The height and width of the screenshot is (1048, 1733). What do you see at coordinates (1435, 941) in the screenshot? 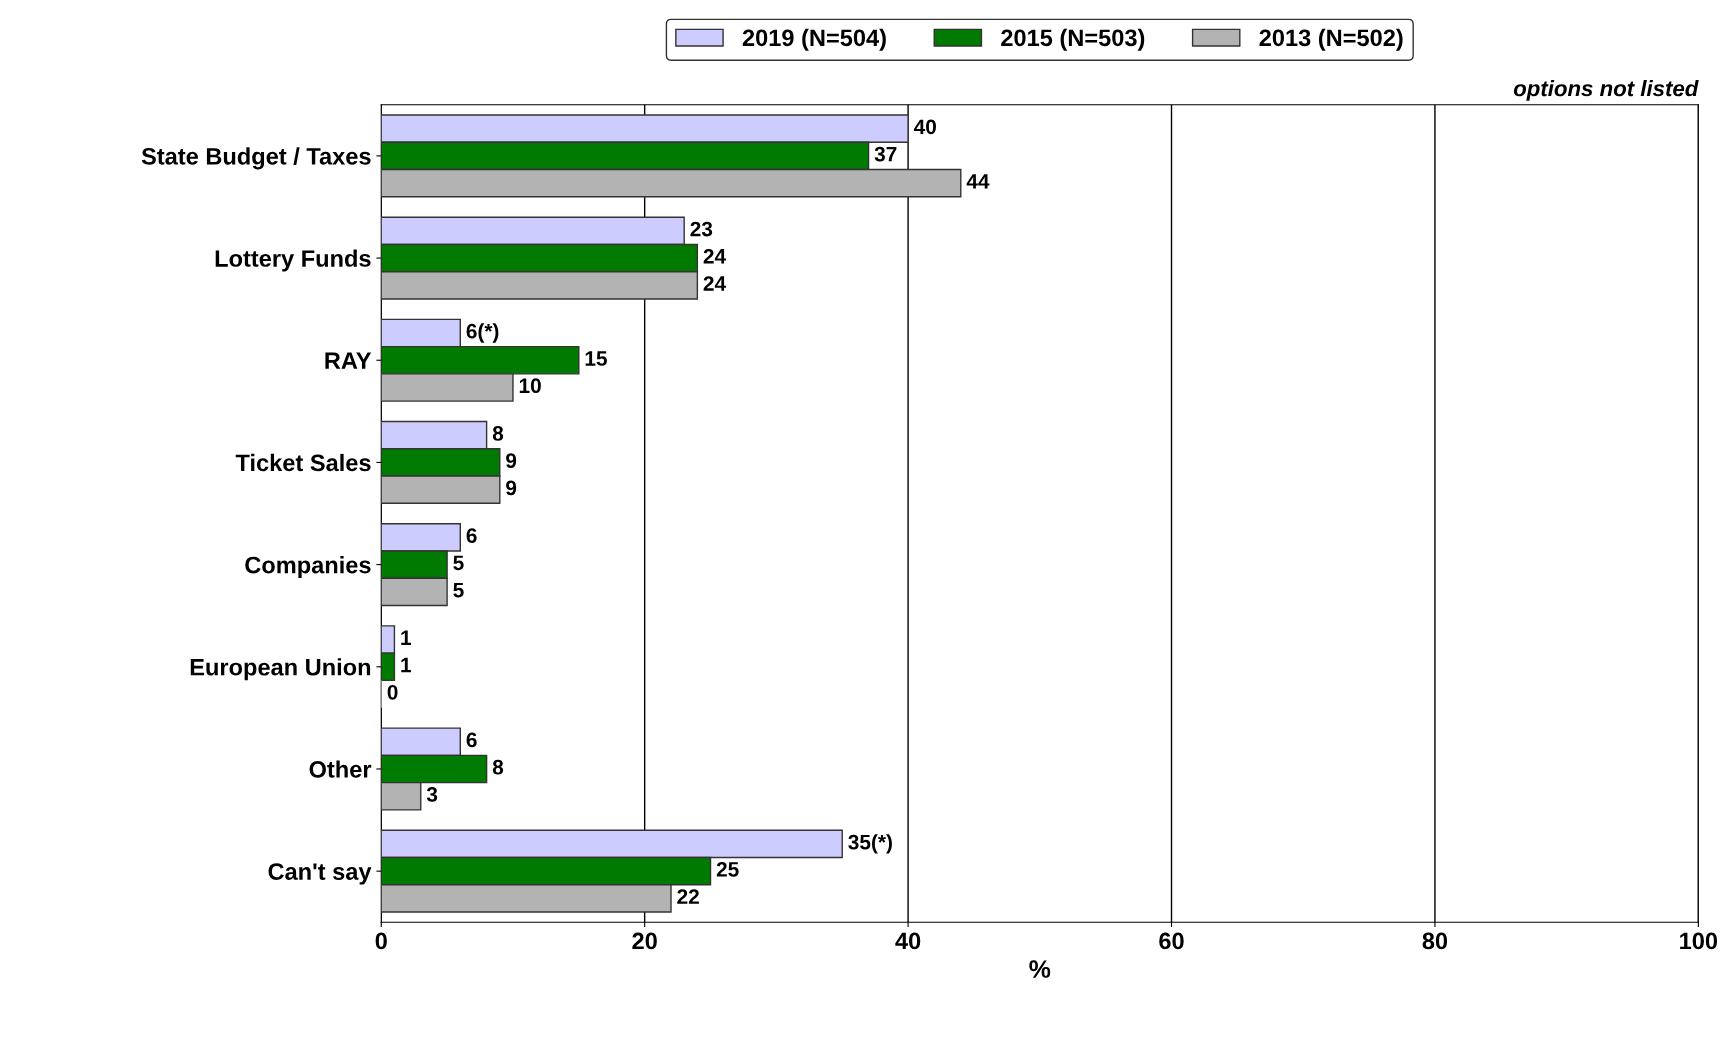
I see `x-tick-label: 80` at bounding box center [1435, 941].